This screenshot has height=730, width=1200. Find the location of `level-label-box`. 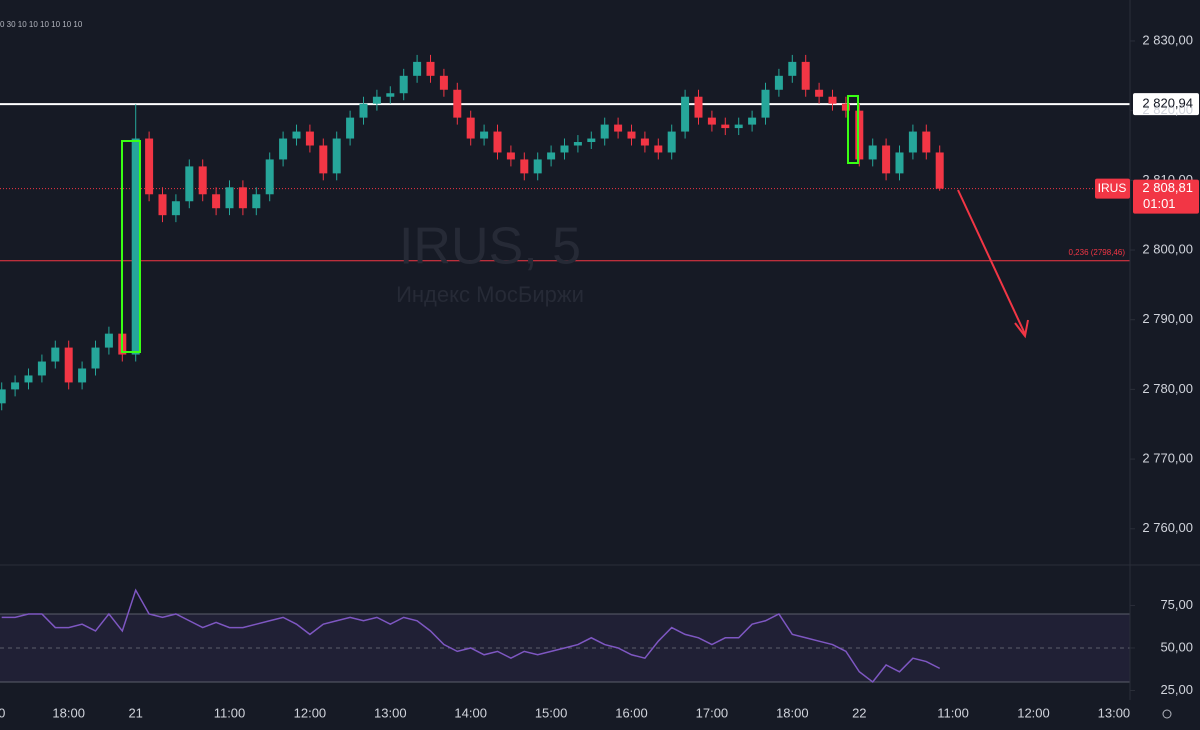

level-label-box is located at coordinates (1166, 104).